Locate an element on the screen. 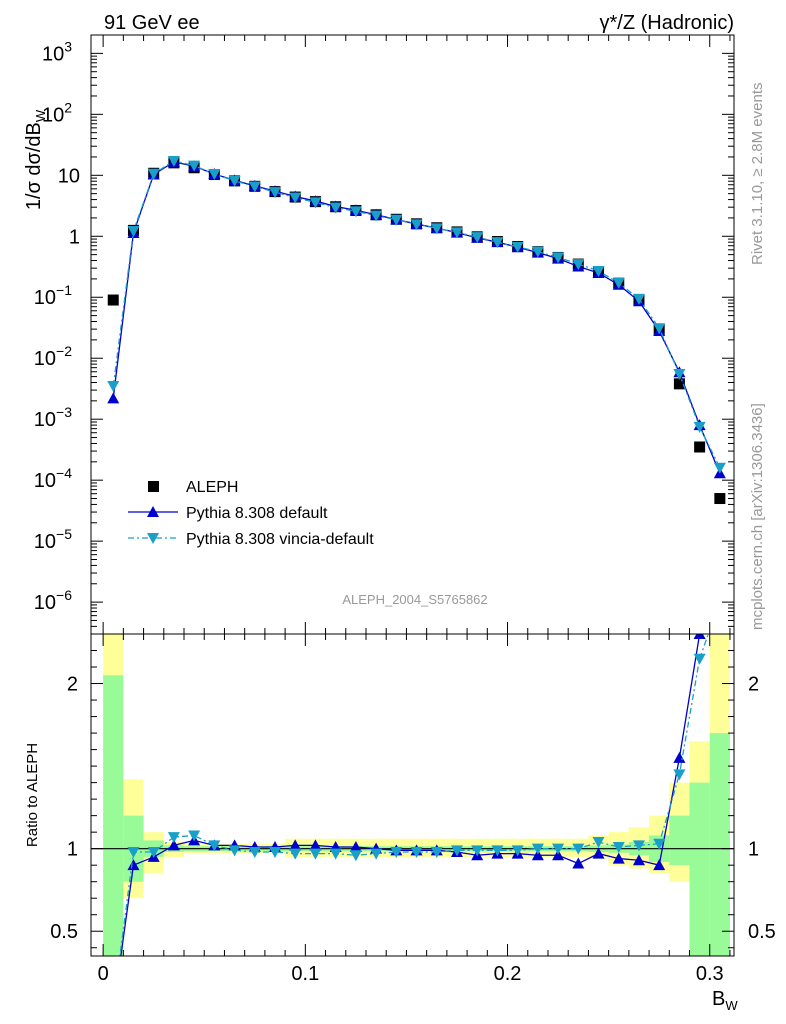 Image resolution: width=786 pixels, height=1024 pixels. y-tick-label: 10⁻⁵ is located at coordinates (53, 539).